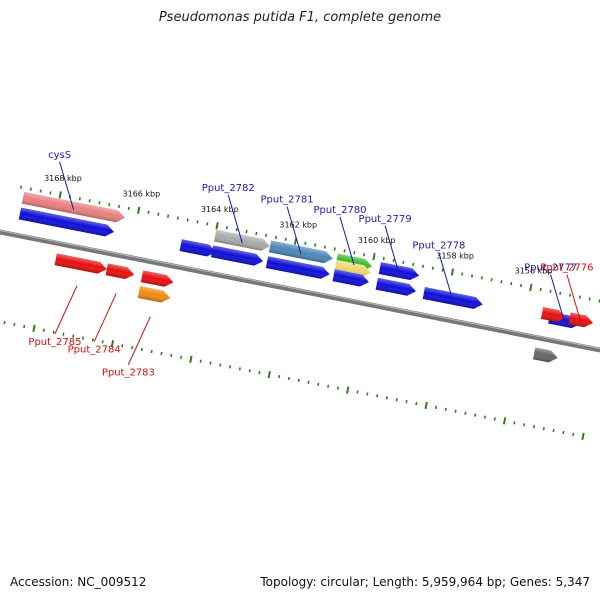  What do you see at coordinates (94, 350) in the screenshot?
I see `gene-label: Pput_2784` at bounding box center [94, 350].